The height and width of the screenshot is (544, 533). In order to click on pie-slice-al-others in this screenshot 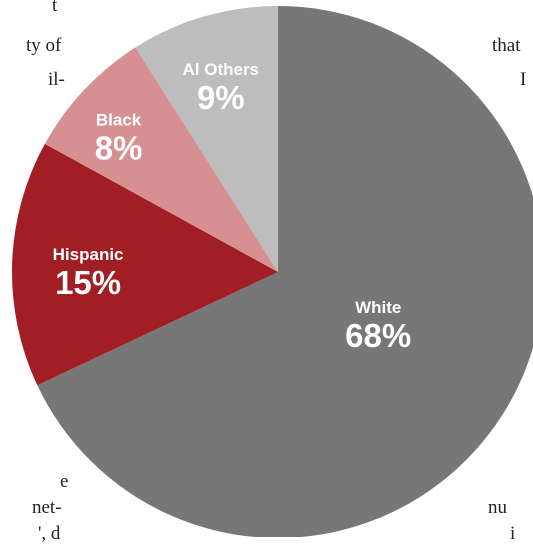, I will do `click(206, 139)`.